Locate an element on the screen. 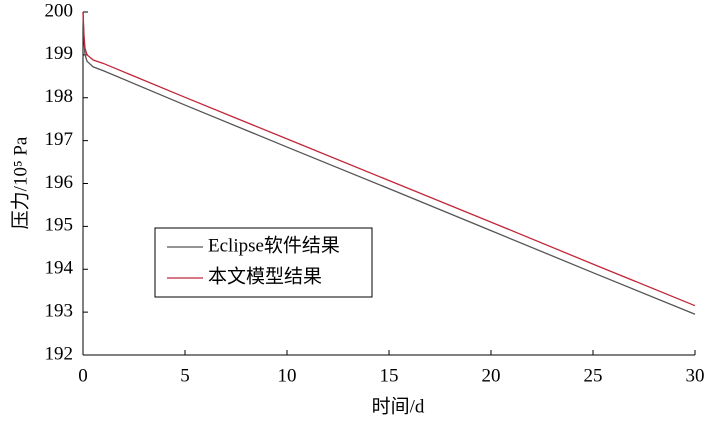 This screenshot has width=707, height=425. legend-label: Eclipse软件结果 is located at coordinates (274, 245).